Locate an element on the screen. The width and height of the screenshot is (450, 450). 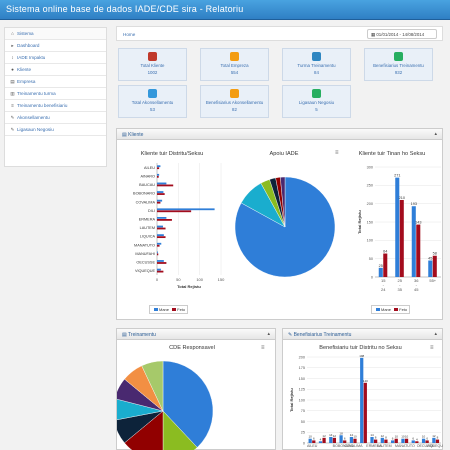
sidebar-item-akonsellamentu: ✎ Akonsellamentu is located at coordinates (55, 118).